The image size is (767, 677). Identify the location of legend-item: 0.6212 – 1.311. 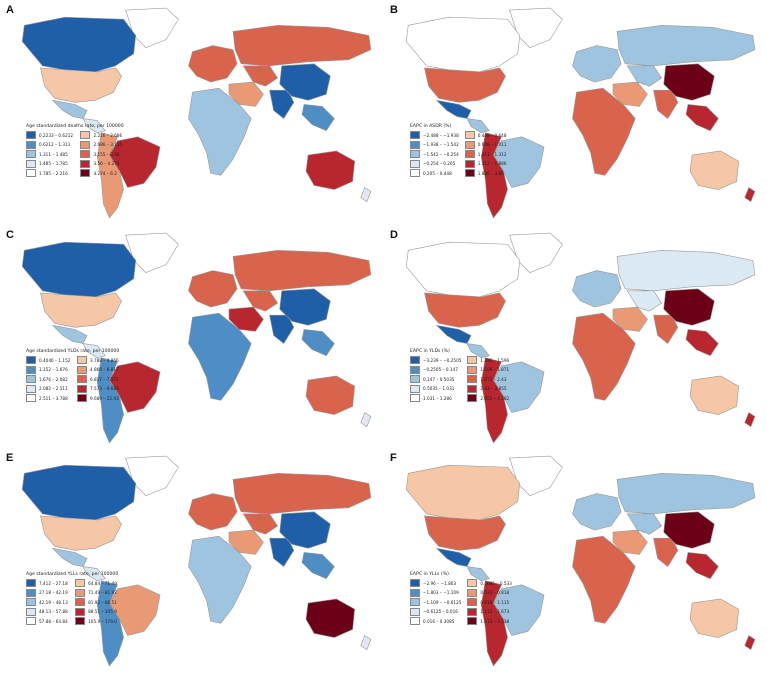
(50, 144).